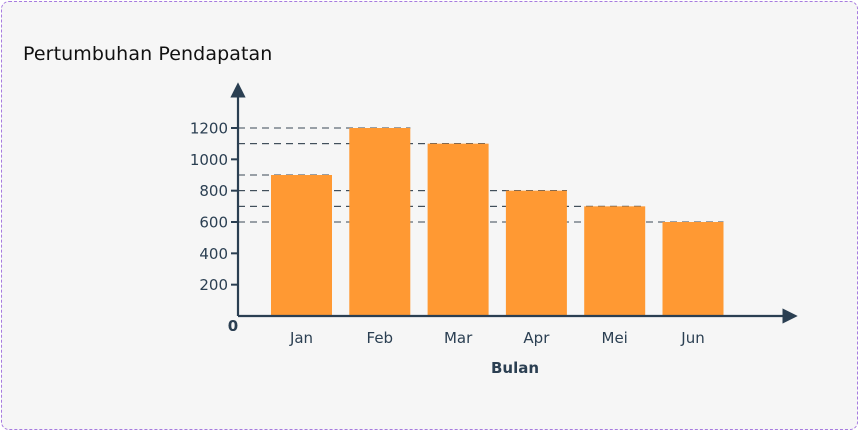 This screenshot has width=861, height=433. Describe the element at coordinates (497, 338) in the screenshot. I see `x-tick-labels: Jan Feb Mar Apr Mei Jun` at that location.